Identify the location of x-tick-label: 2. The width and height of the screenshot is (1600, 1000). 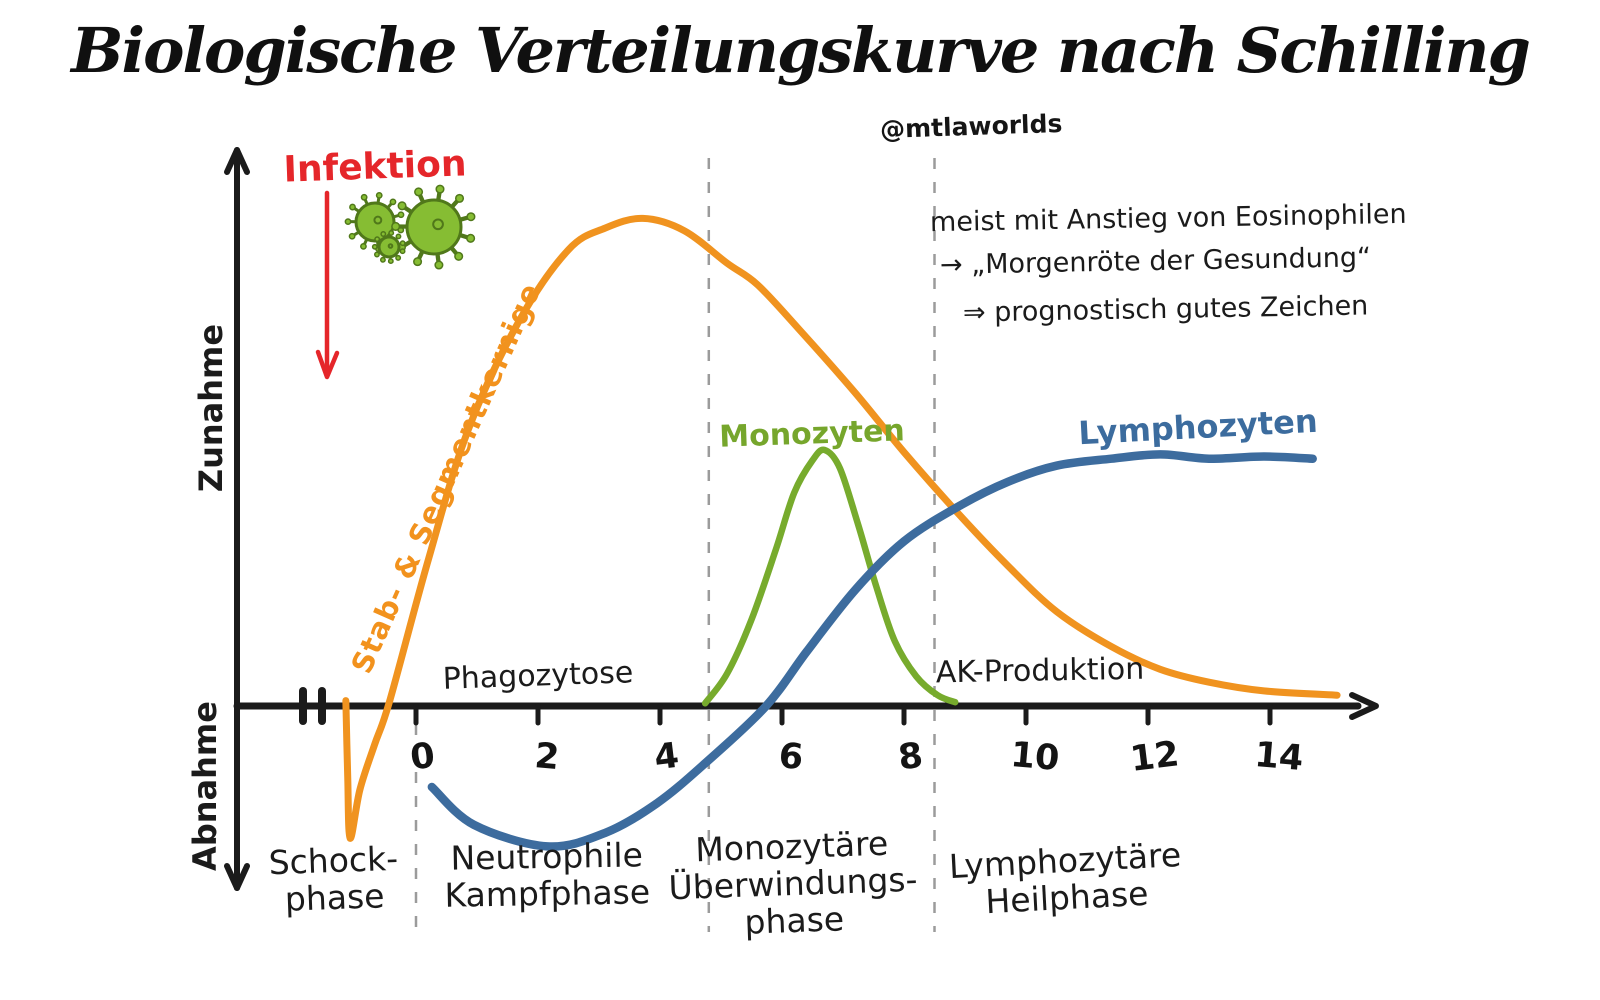
(547, 757).